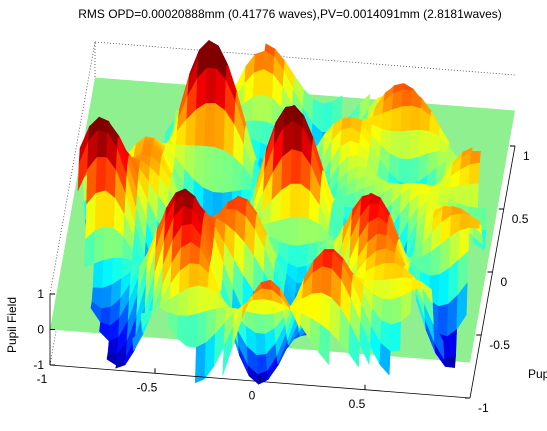 This screenshot has height=431, width=547. What do you see at coordinates (537, 374) in the screenshot?
I see `y-axis-label: Pupil Field` at bounding box center [537, 374].